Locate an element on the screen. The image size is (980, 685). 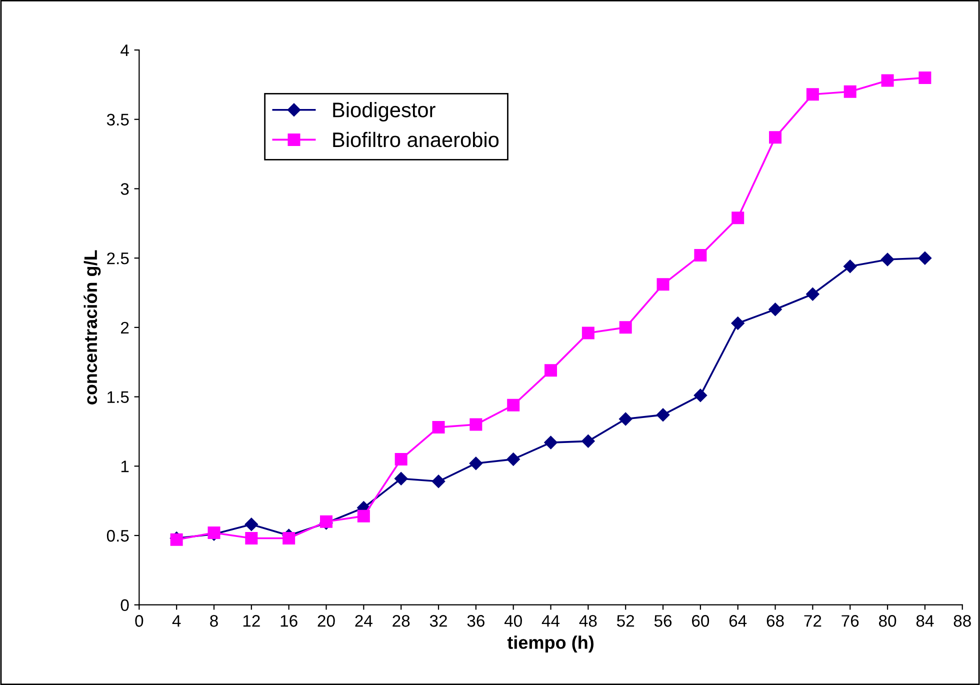
y-tick-label: 3 is located at coordinates (124, 189).